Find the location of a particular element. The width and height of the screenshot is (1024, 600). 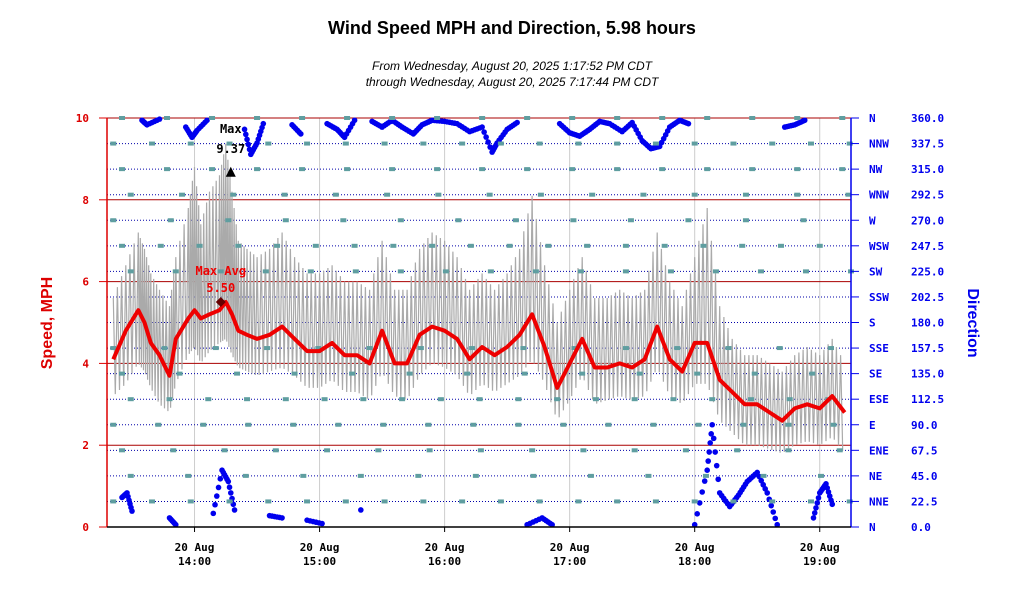

max-avg-value: 5.50 is located at coordinates (220, 288).